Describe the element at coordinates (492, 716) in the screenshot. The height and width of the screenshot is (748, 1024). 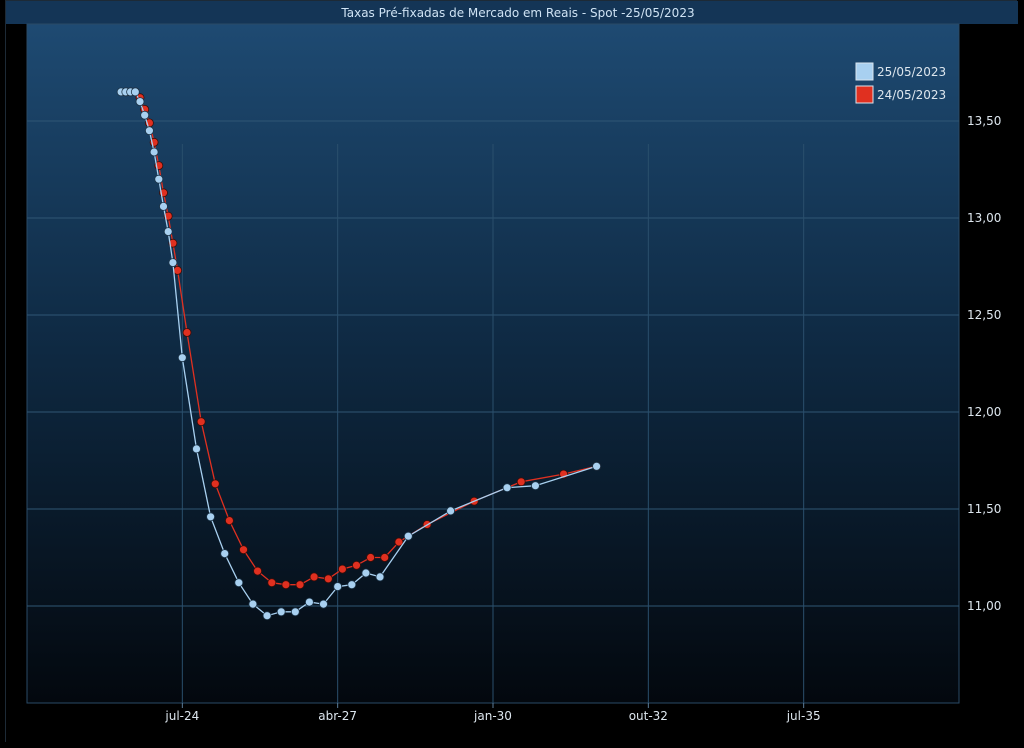
I see `x-tick-label: jan-30` at that location.